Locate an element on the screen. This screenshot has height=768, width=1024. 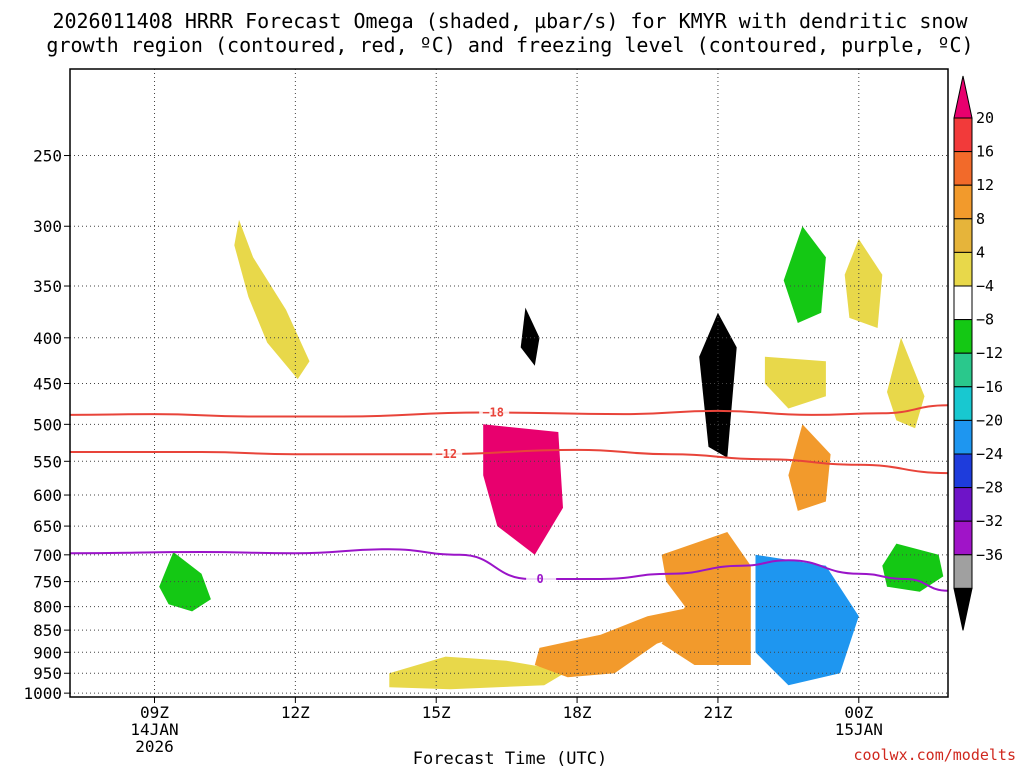
colorbar: 20 16 12 8 4 −4 −8 −12 −16 −20 −24 −28 −32 −36 is located at coordinates (978, 353).